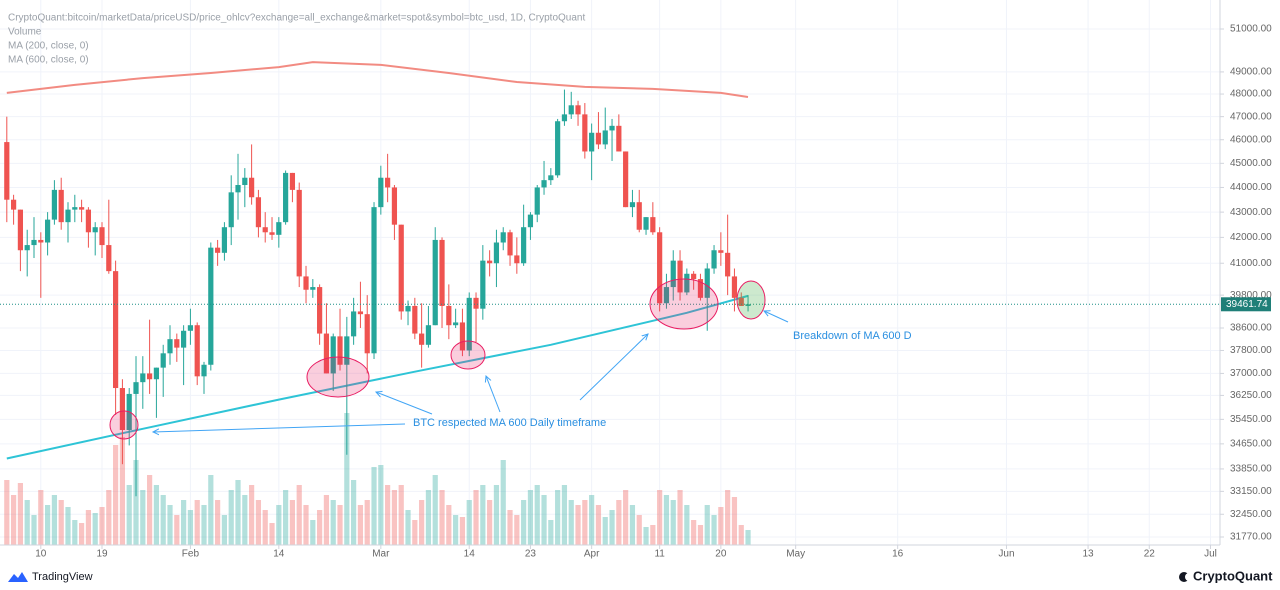 The width and height of the screenshot is (1280, 590). What do you see at coordinates (1251, 395) in the screenshot?
I see `y-tick-label: 36250.00` at bounding box center [1251, 395].